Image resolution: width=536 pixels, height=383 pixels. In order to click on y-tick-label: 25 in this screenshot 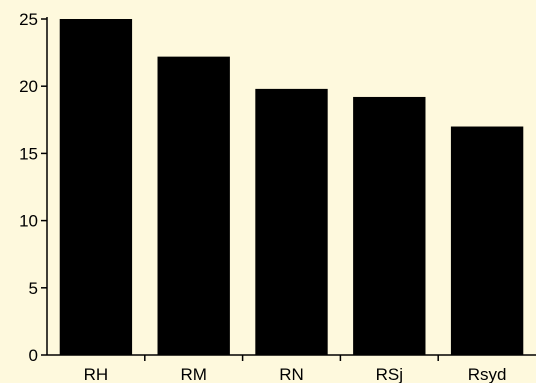, I will do `click(28, 19)`.